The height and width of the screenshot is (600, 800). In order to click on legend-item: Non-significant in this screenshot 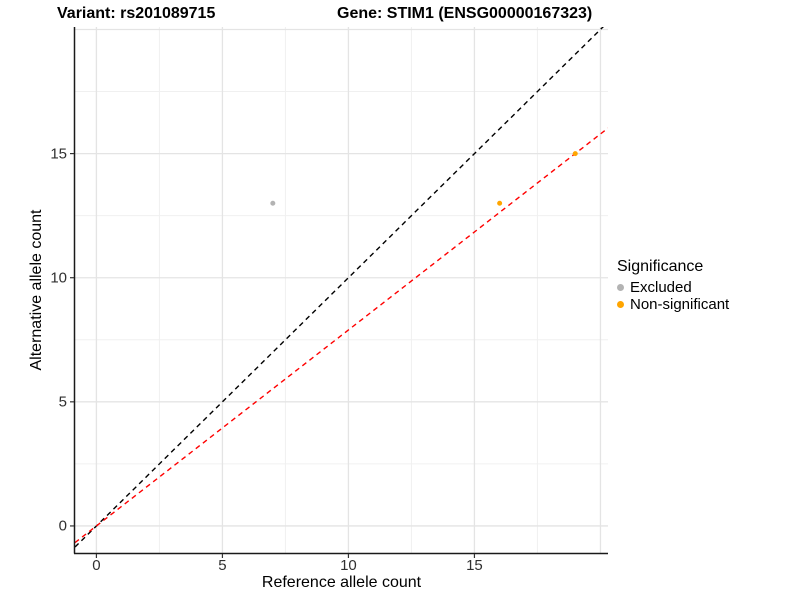, I will do `click(673, 304)`.